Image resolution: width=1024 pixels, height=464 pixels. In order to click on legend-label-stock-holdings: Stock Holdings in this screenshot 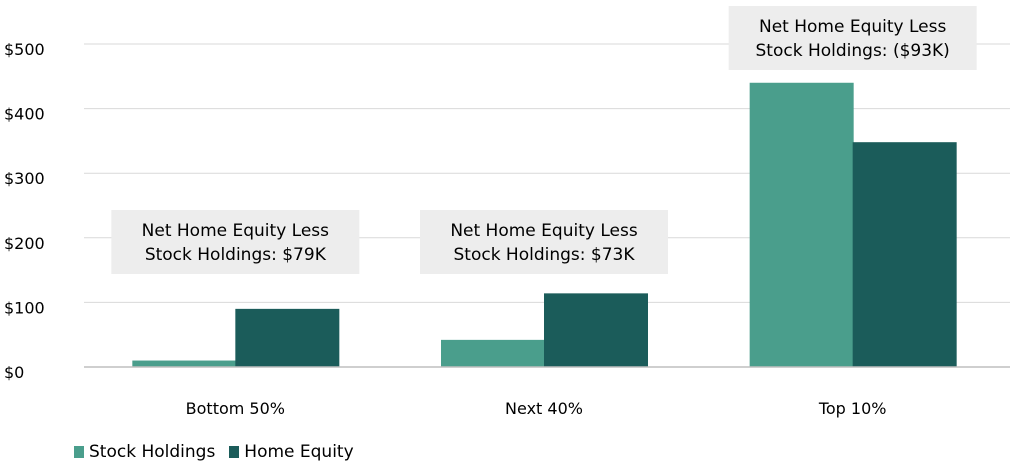, I will do `click(152, 452)`.